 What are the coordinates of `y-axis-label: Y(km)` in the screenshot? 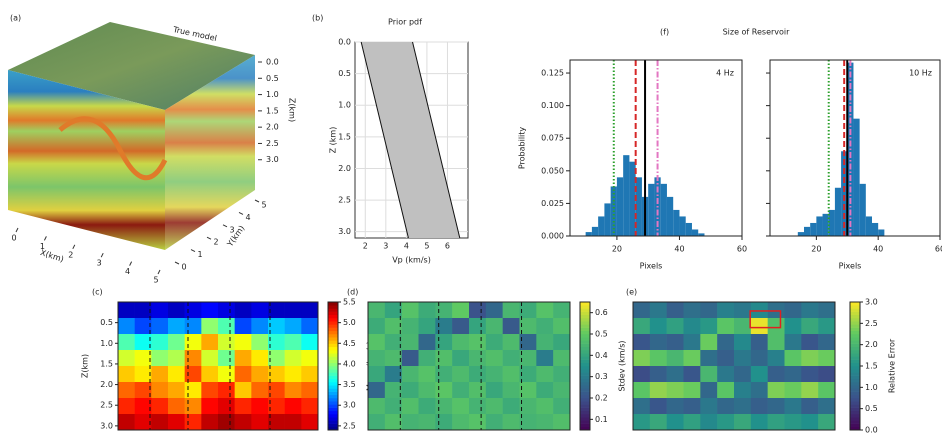 It's located at (235, 236).